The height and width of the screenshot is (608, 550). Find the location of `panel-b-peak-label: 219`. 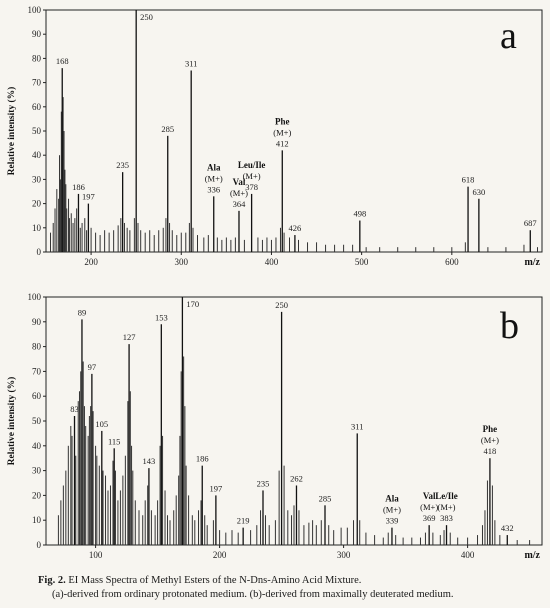

panel-b-peak-label: 219 is located at coordinates (243, 521).